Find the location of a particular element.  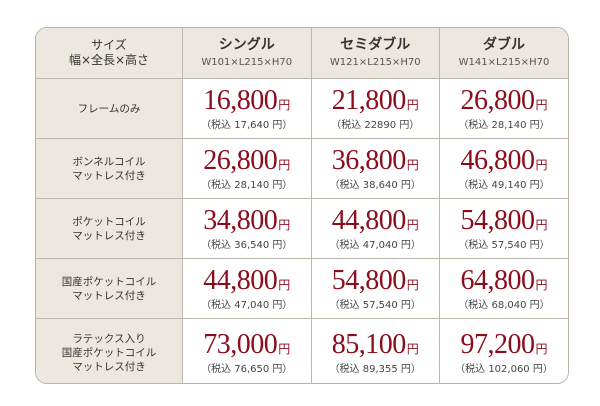

price-cell: 64,800円 （税込 68,040 円） is located at coordinates (503, 288).